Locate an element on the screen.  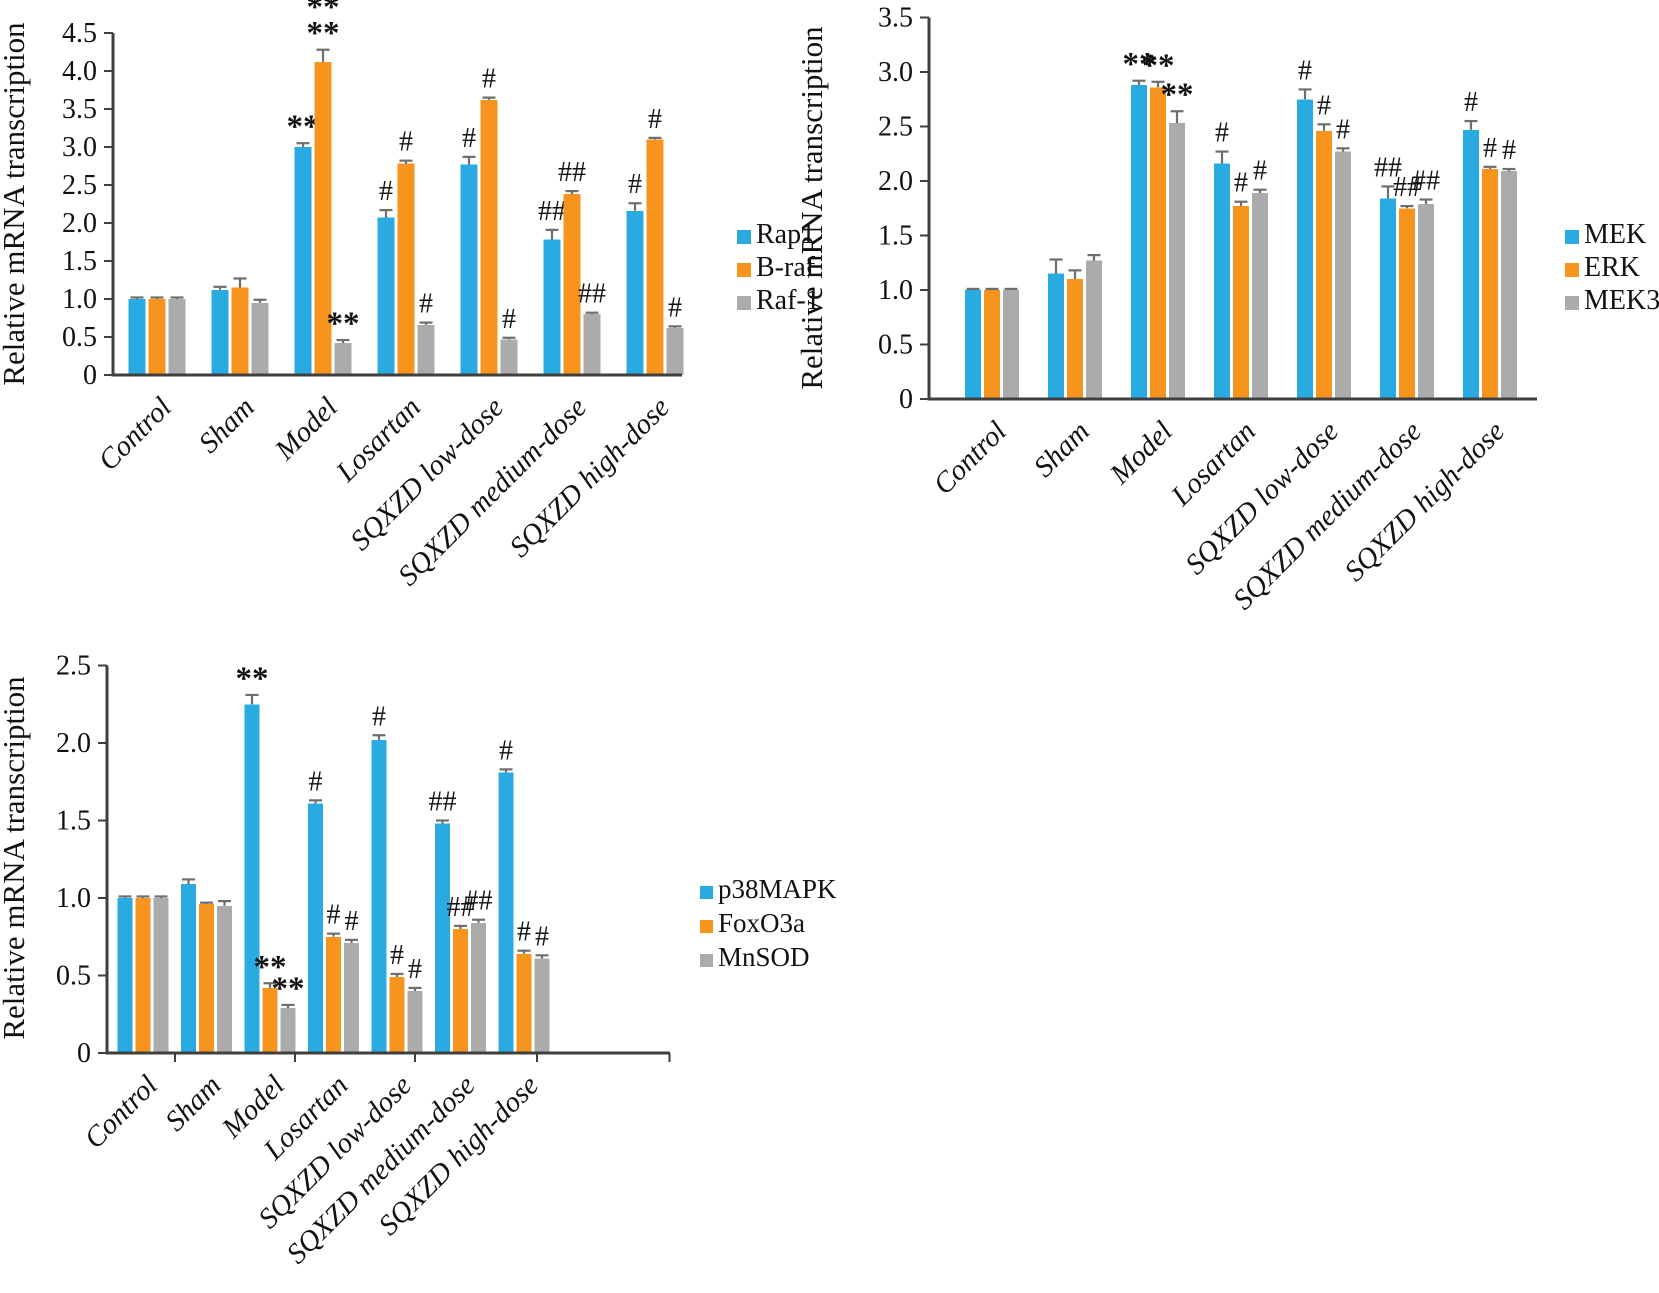
bar-erk-sham is located at coordinates (1075, 339).